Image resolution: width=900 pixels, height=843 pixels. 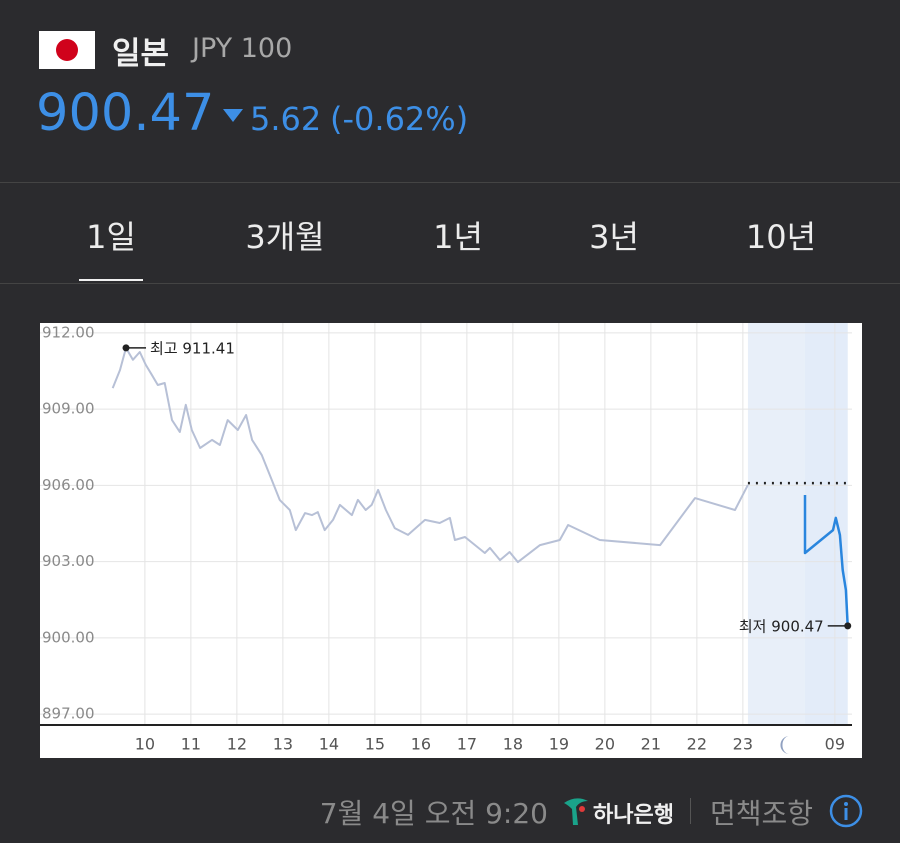 I want to click on x-tick-label: 19, so click(x=559, y=744).